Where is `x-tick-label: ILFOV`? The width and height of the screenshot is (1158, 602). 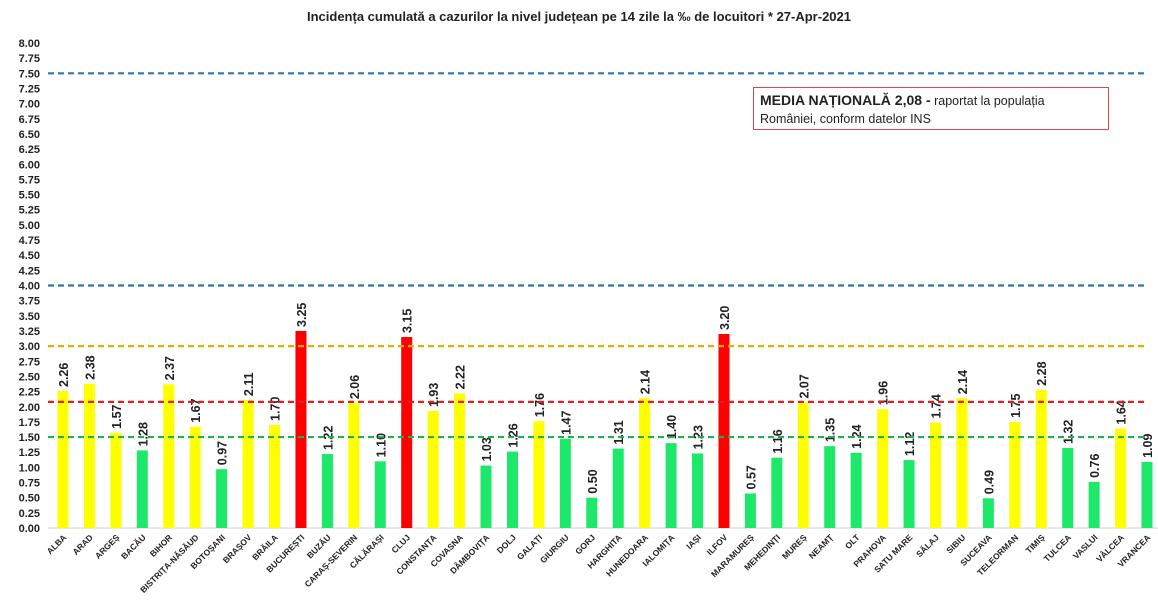
x-tick-label: ILFOV is located at coordinates (717, 544).